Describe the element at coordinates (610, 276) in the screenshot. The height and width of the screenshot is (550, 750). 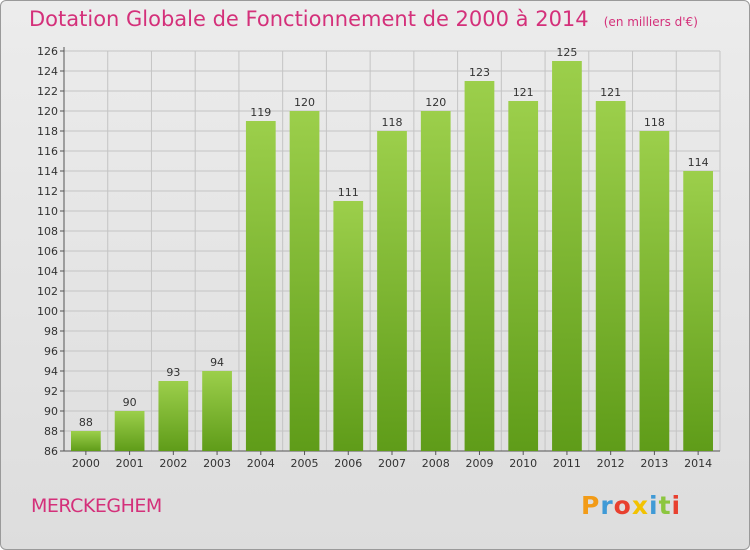
I see `bar-2012` at that location.